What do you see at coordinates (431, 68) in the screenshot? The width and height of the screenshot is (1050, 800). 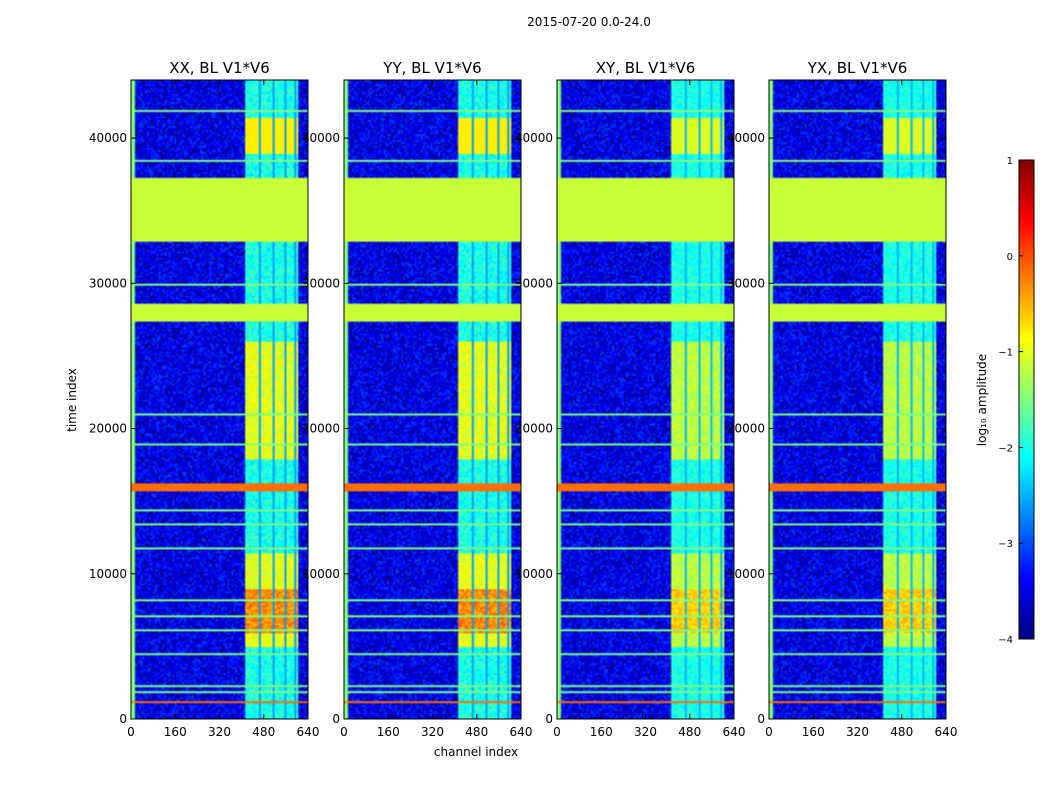 I see `panel-title: YY, BL V1*V6` at bounding box center [431, 68].